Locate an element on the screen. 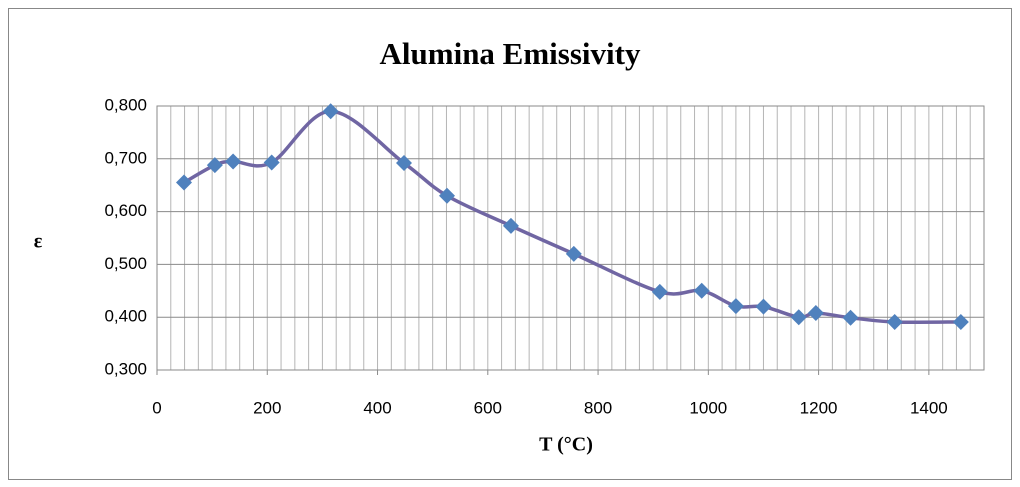 This screenshot has width=1020, height=487. y-tick-label: 0,600 is located at coordinates (125, 210).